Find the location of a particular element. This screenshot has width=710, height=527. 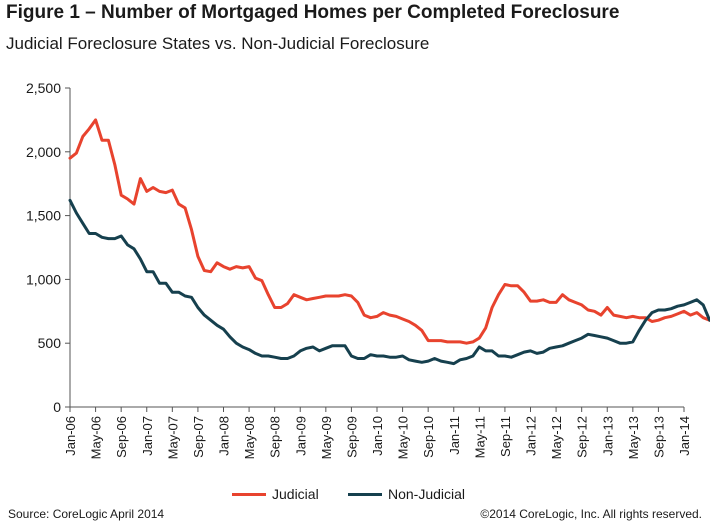

y-tick-label: 2,000 is located at coordinates (43, 152).